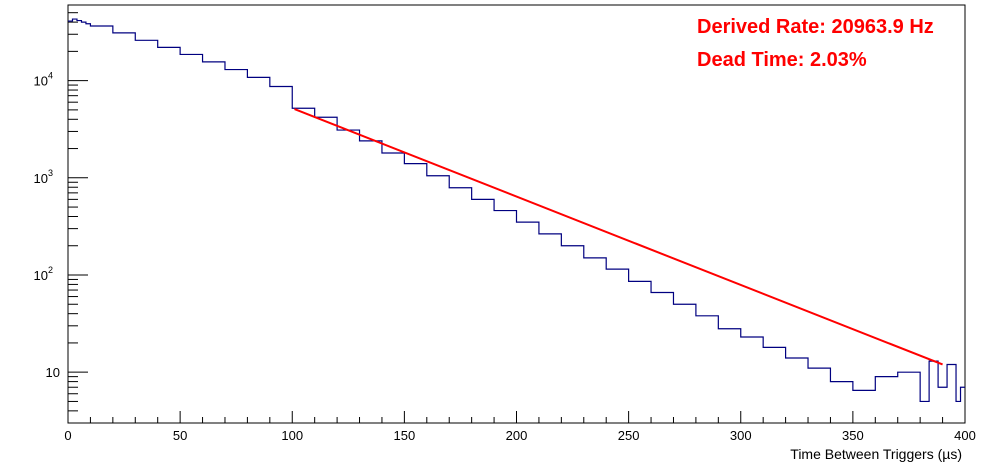  What do you see at coordinates (965, 435) in the screenshot?
I see `x-tick-label: 400` at bounding box center [965, 435].